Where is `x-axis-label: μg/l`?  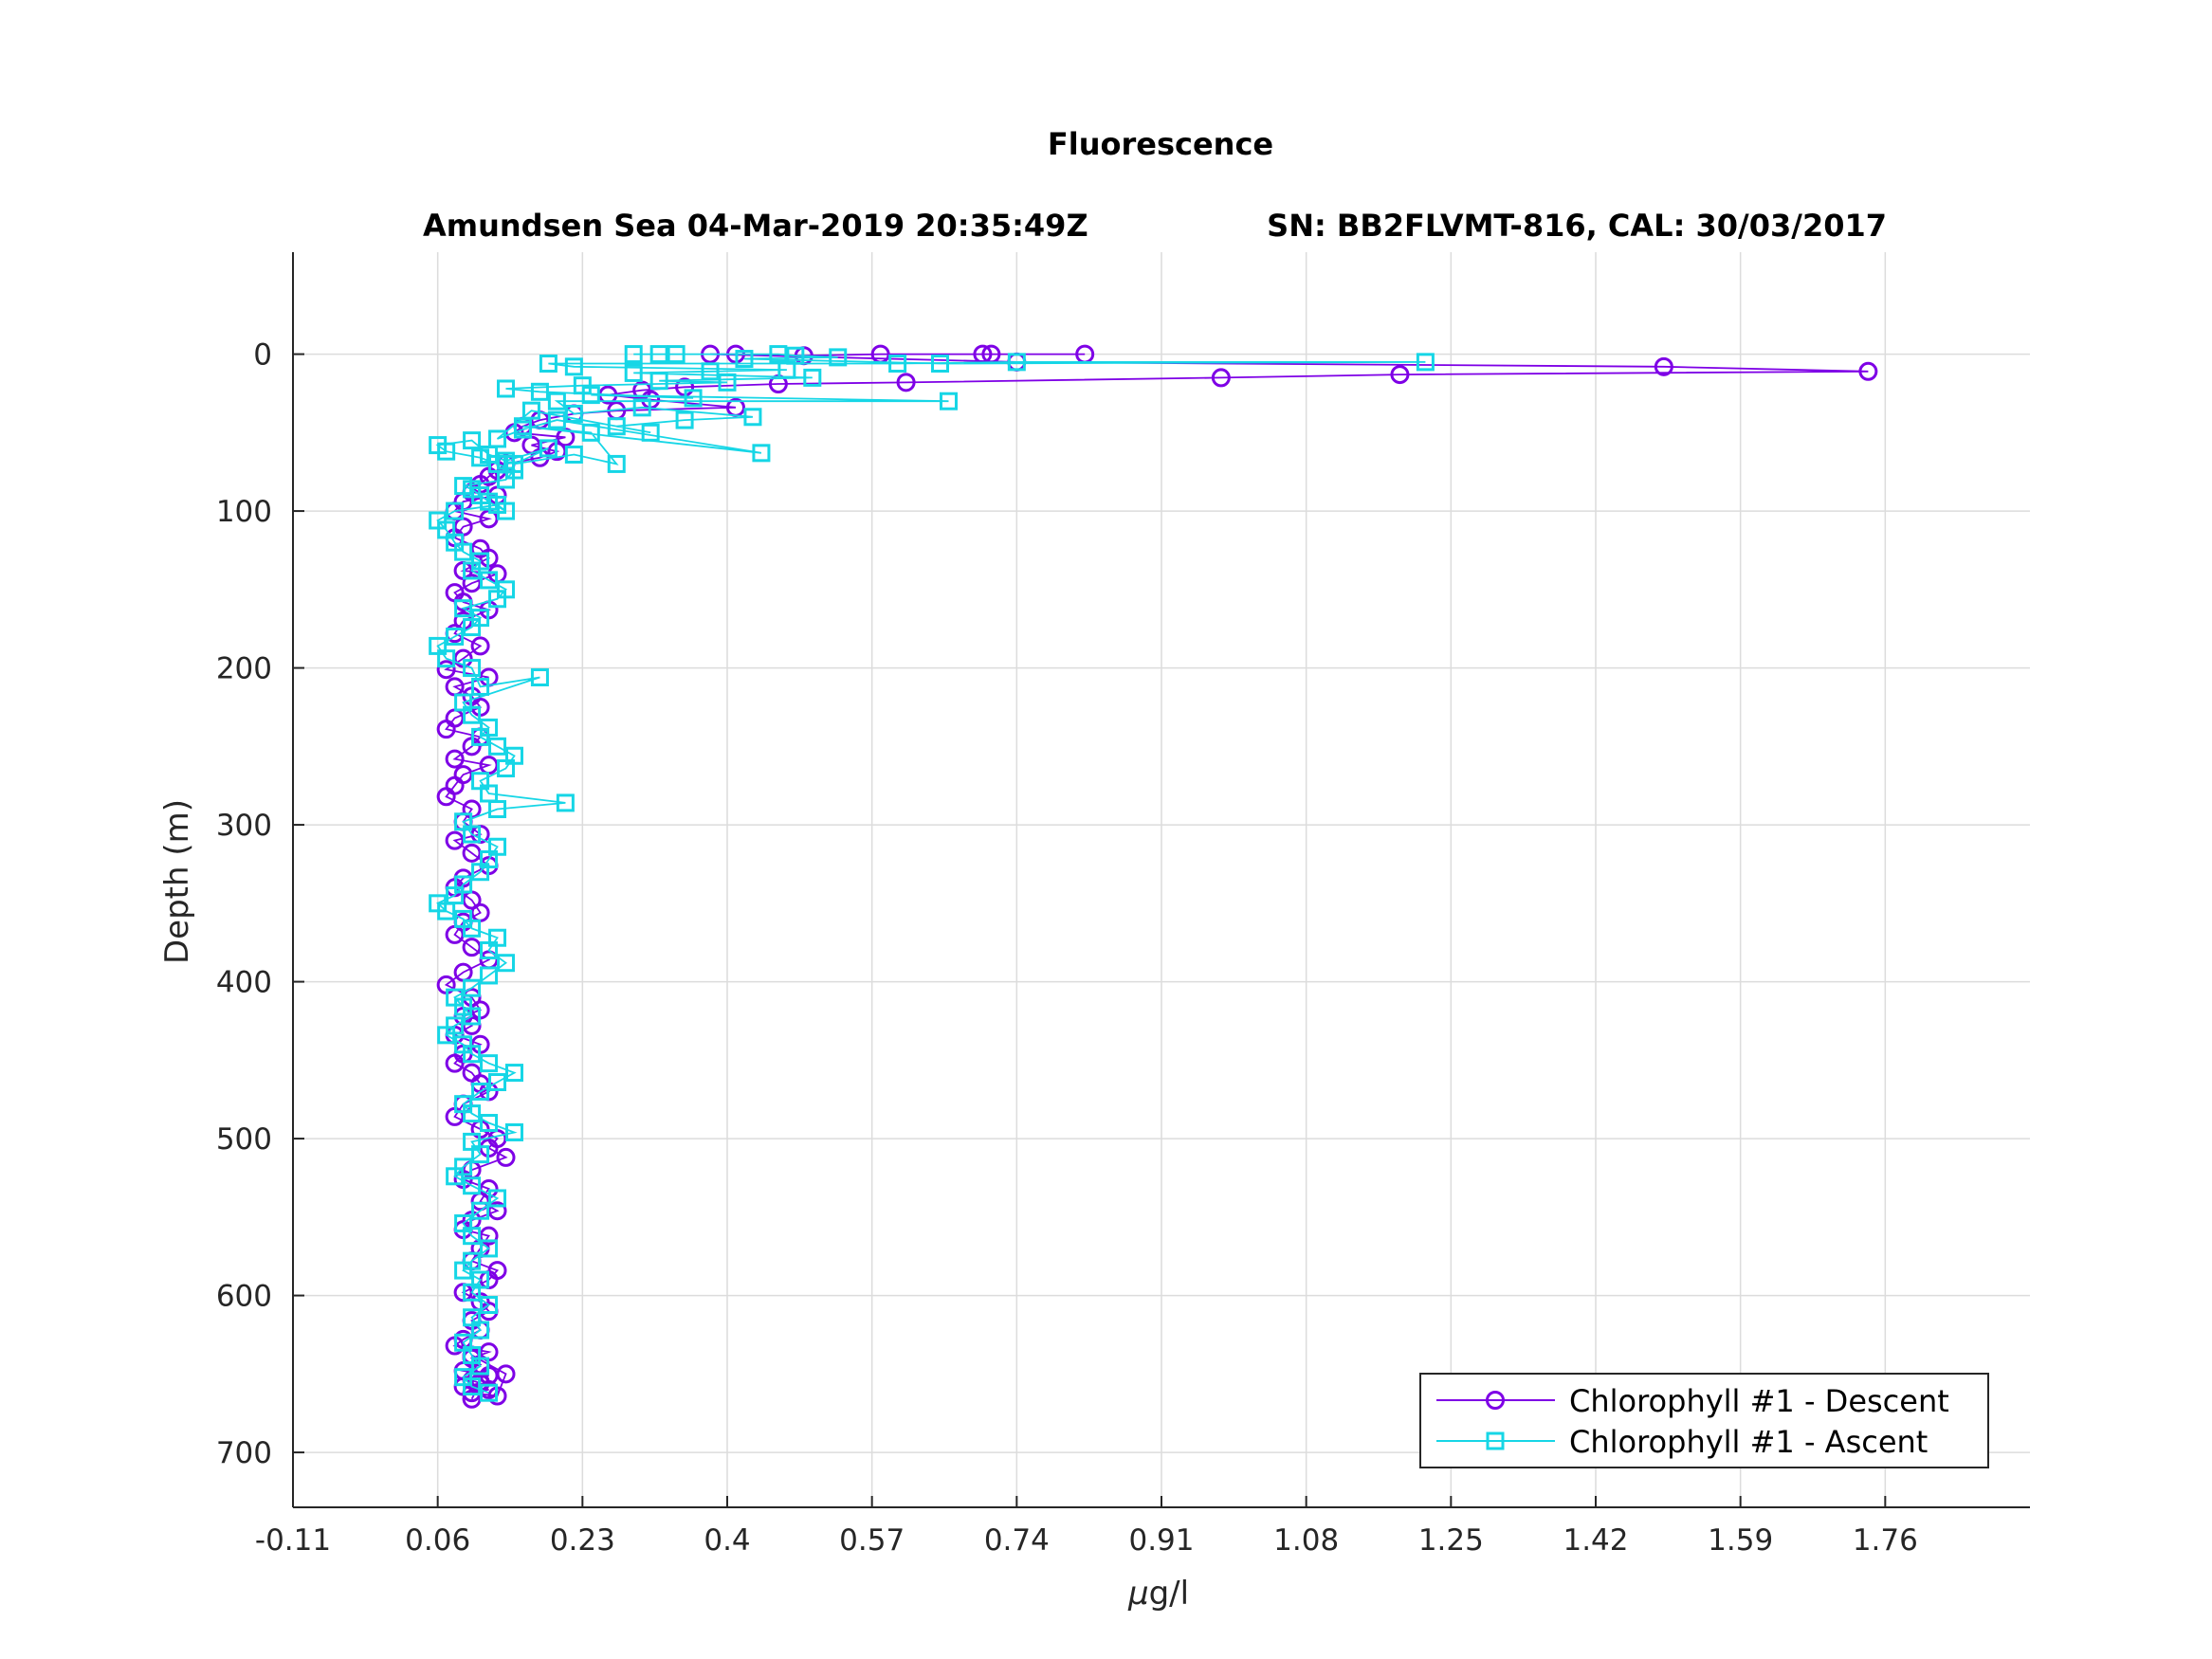 x-axis-label: μg/l is located at coordinates (1158, 1594).